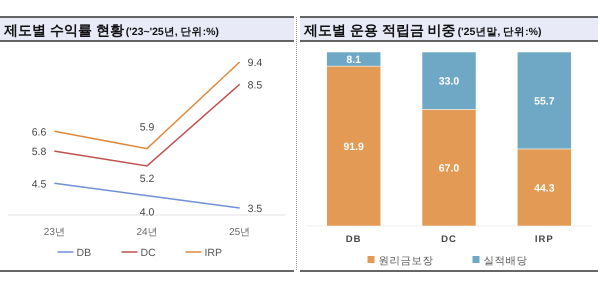  What do you see at coordinates (449, 168) in the screenshot?
I see `data-label: 67.0` at bounding box center [449, 168].